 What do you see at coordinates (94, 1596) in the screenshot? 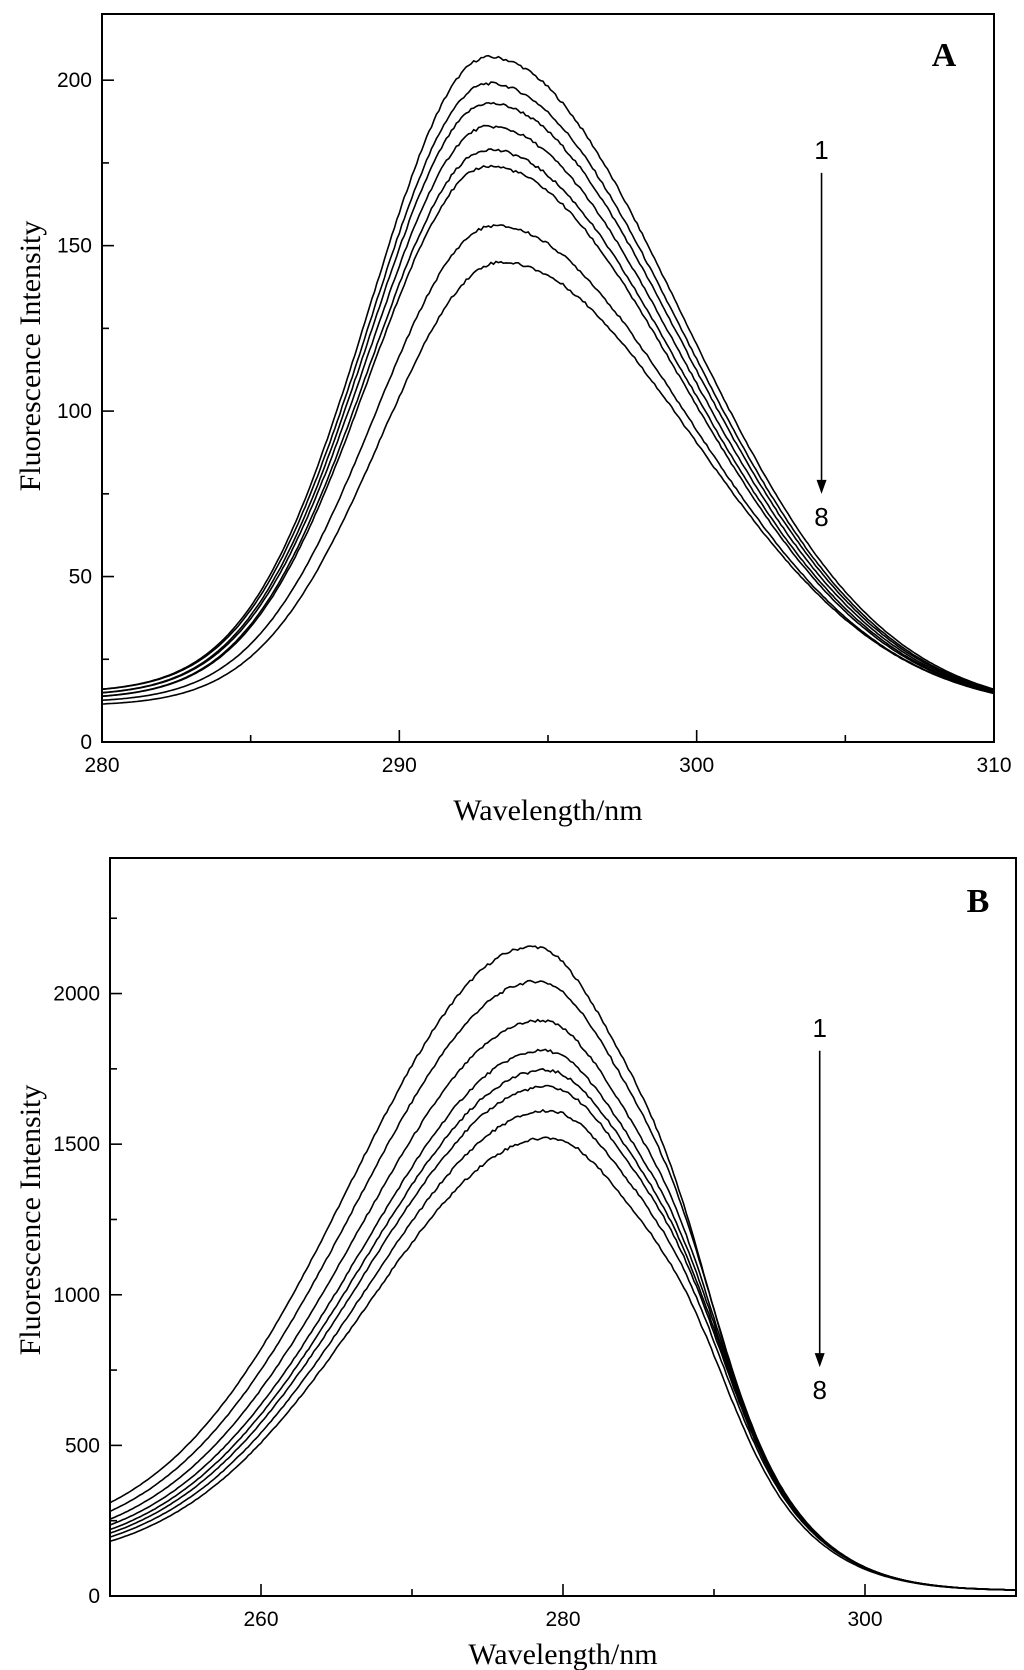
I see `panel-b-y-tick-label: 0` at bounding box center [94, 1596].